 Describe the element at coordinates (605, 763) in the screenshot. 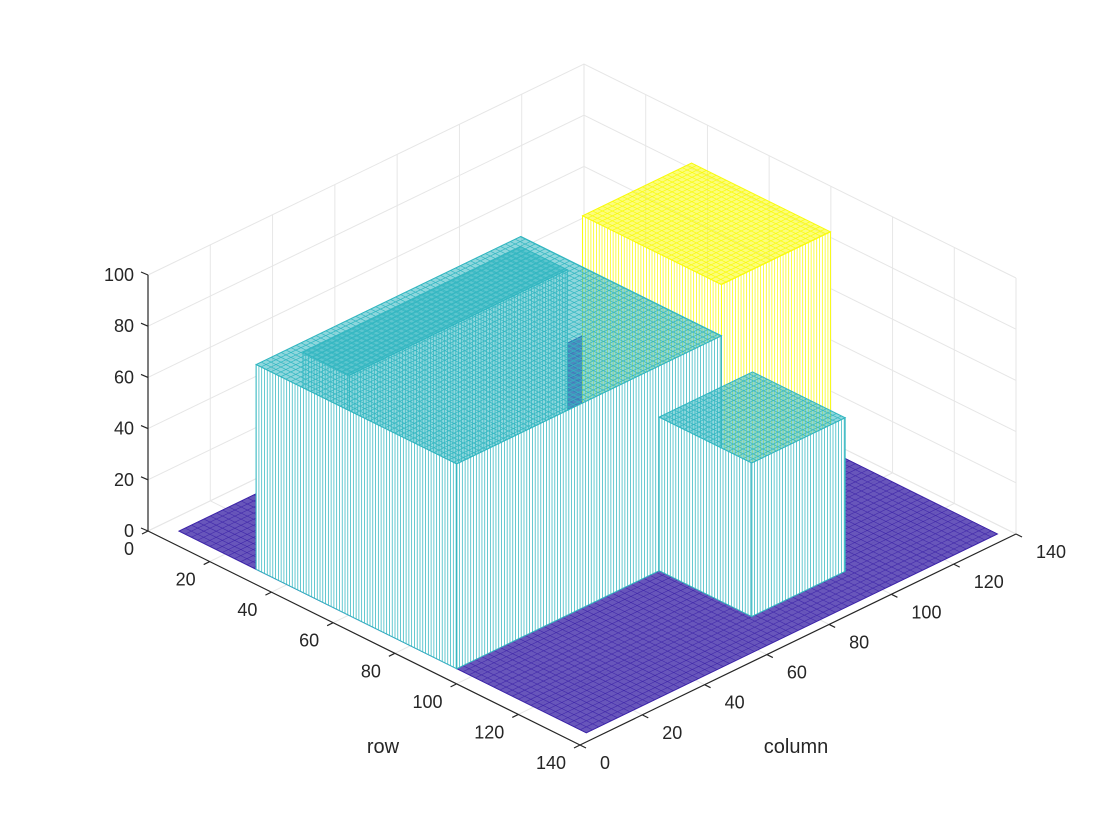

I see `column-tick-label: 0` at that location.